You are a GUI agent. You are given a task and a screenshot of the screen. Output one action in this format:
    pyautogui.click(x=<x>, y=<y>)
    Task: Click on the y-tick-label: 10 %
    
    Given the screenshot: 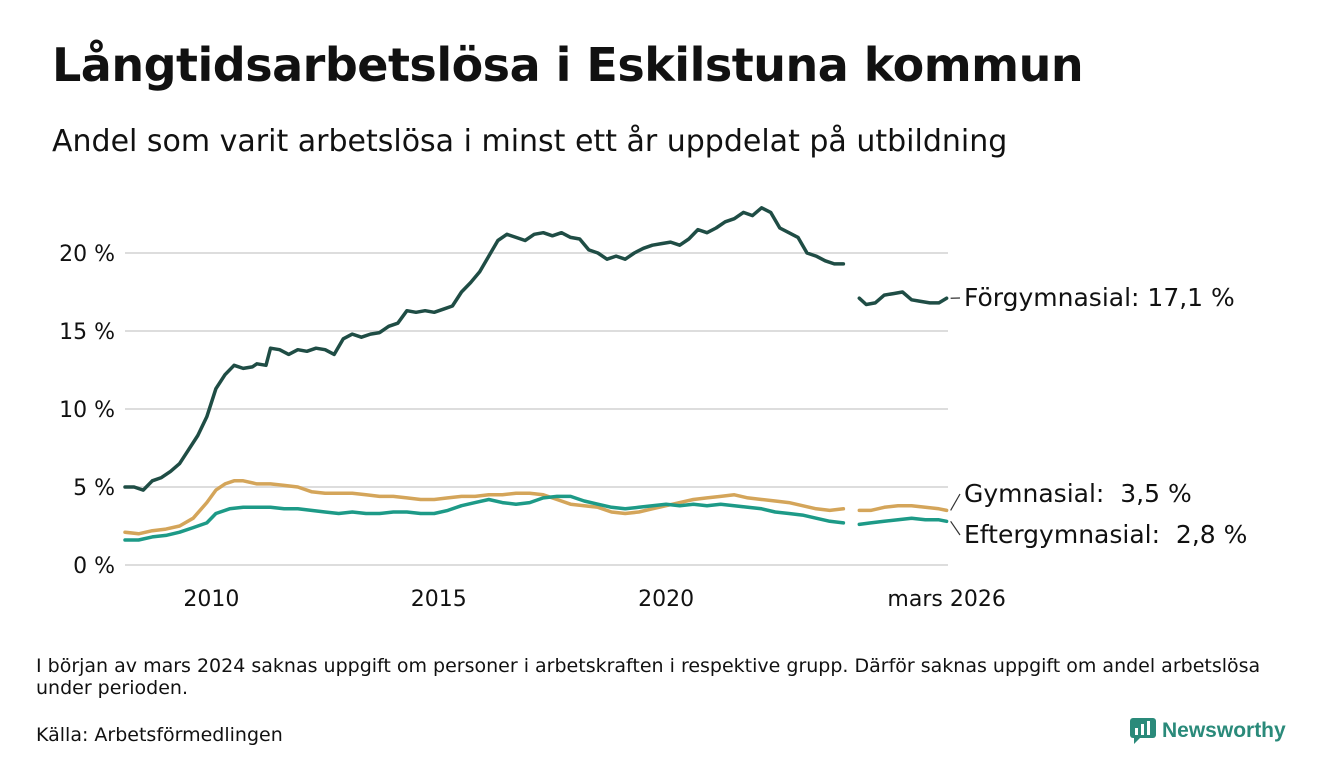 What is the action you would take?
    pyautogui.click(x=87, y=410)
    